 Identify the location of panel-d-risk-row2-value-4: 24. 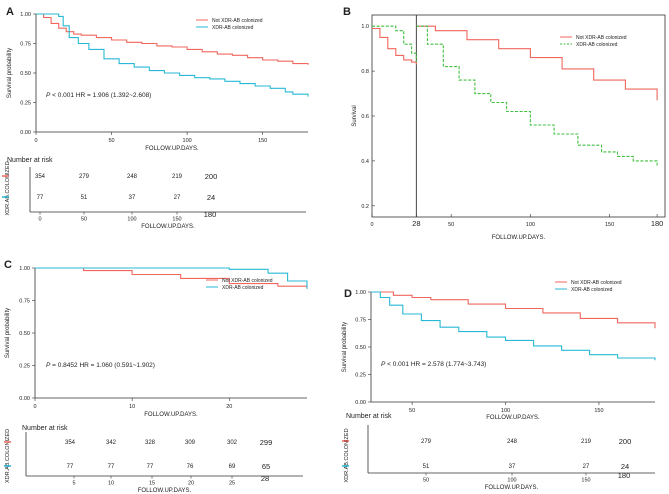
(625, 466).